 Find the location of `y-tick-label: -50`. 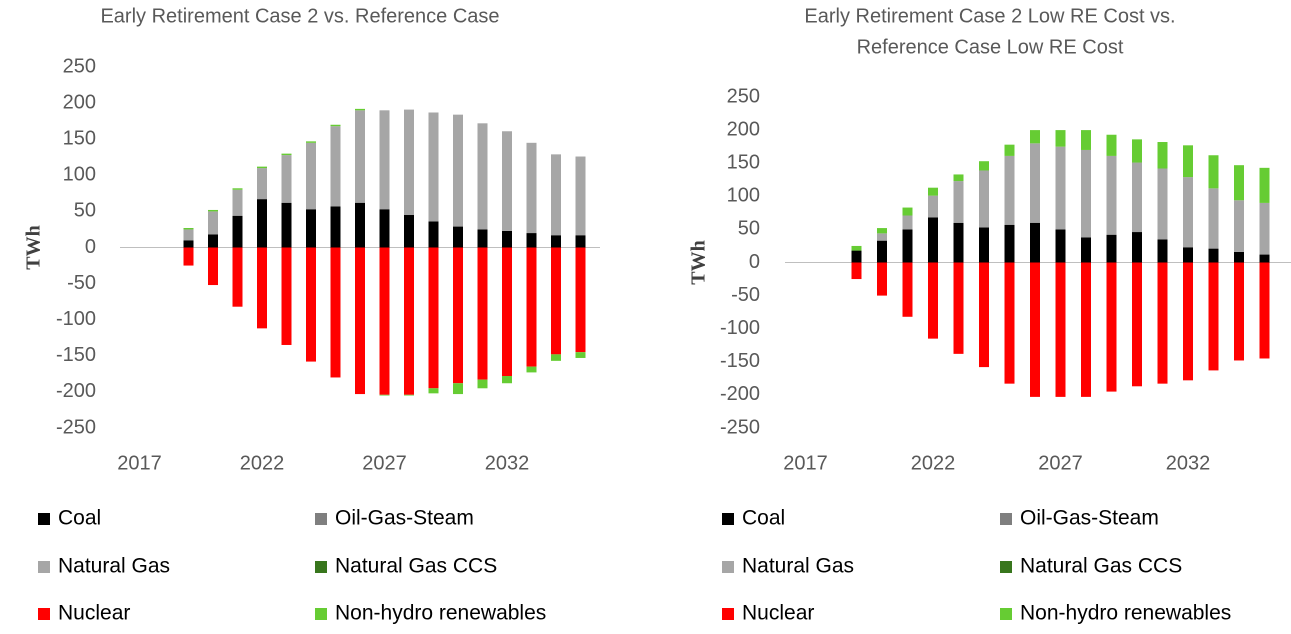

y-tick-label: -50 is located at coordinates (81, 283).